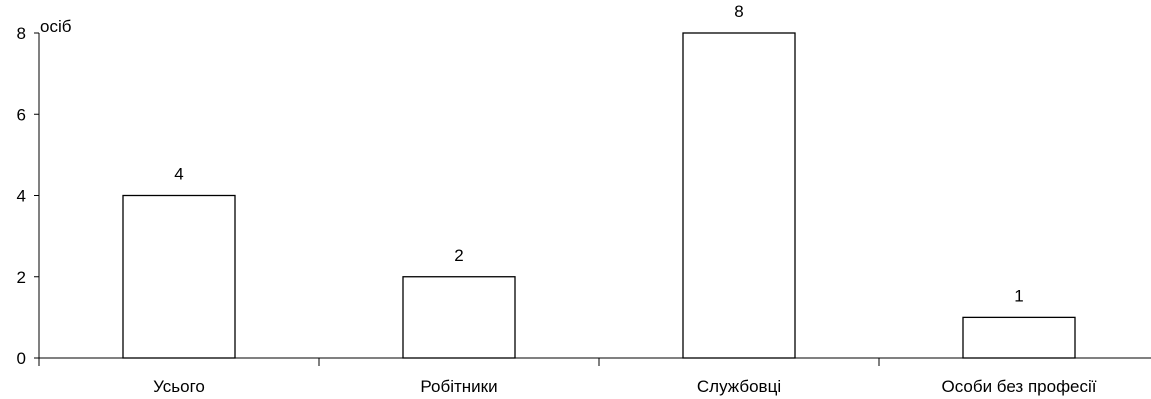 This screenshot has width=1151, height=399. I want to click on data-label: 1, so click(1018, 295).